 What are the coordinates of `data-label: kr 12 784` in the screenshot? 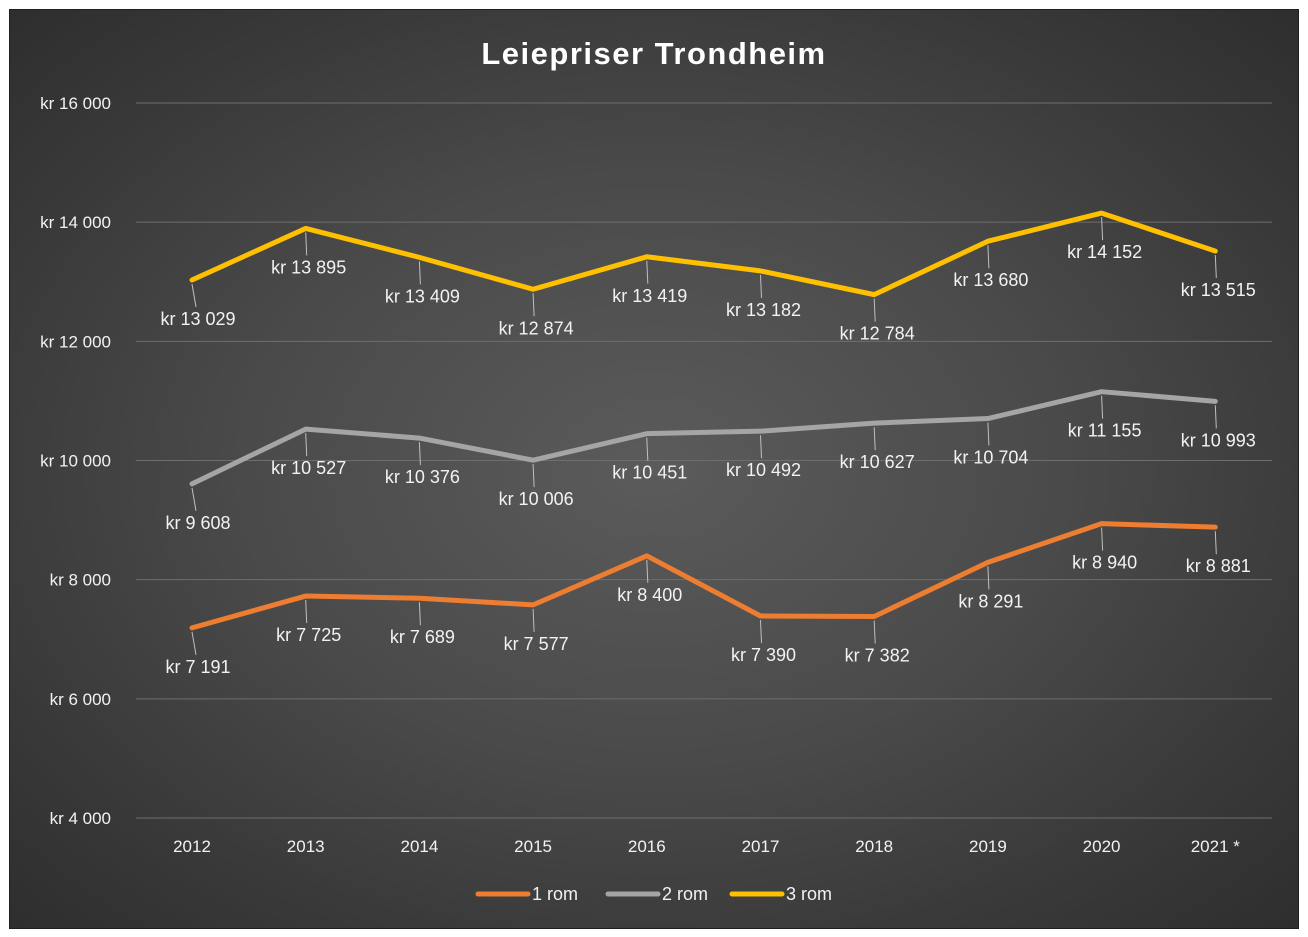 It's located at (877, 334).